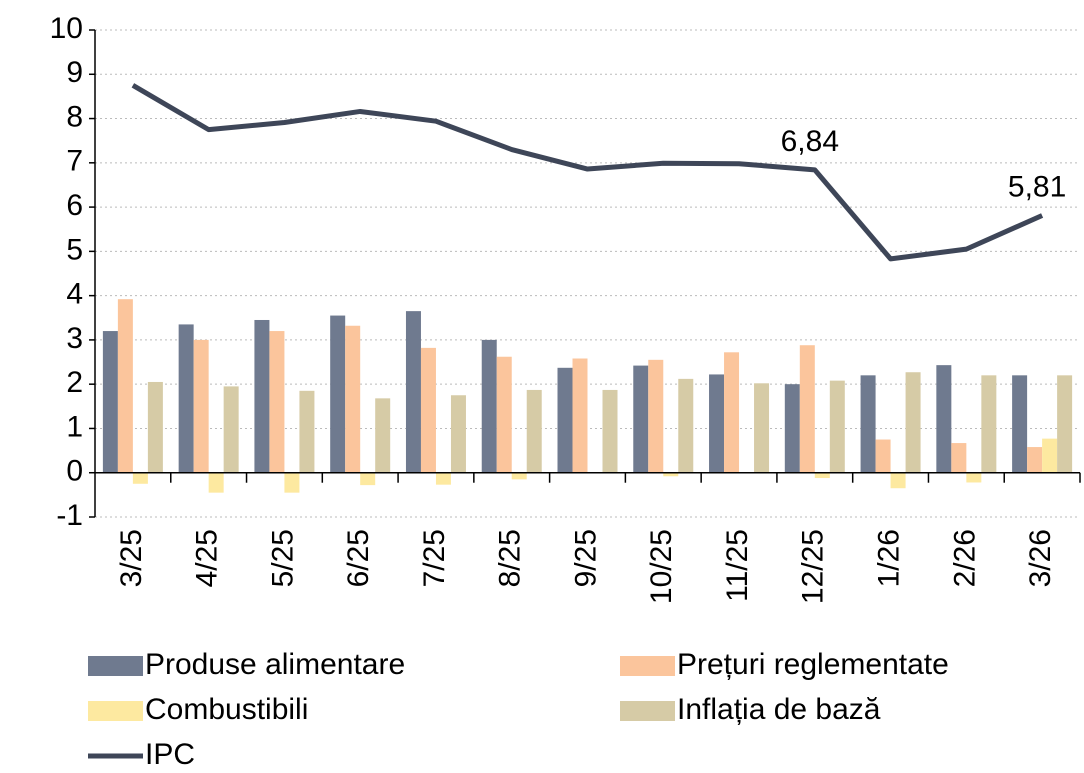 This screenshot has height=773, width=1084. I want to click on legend-label: Produse alimentare, so click(275, 664).